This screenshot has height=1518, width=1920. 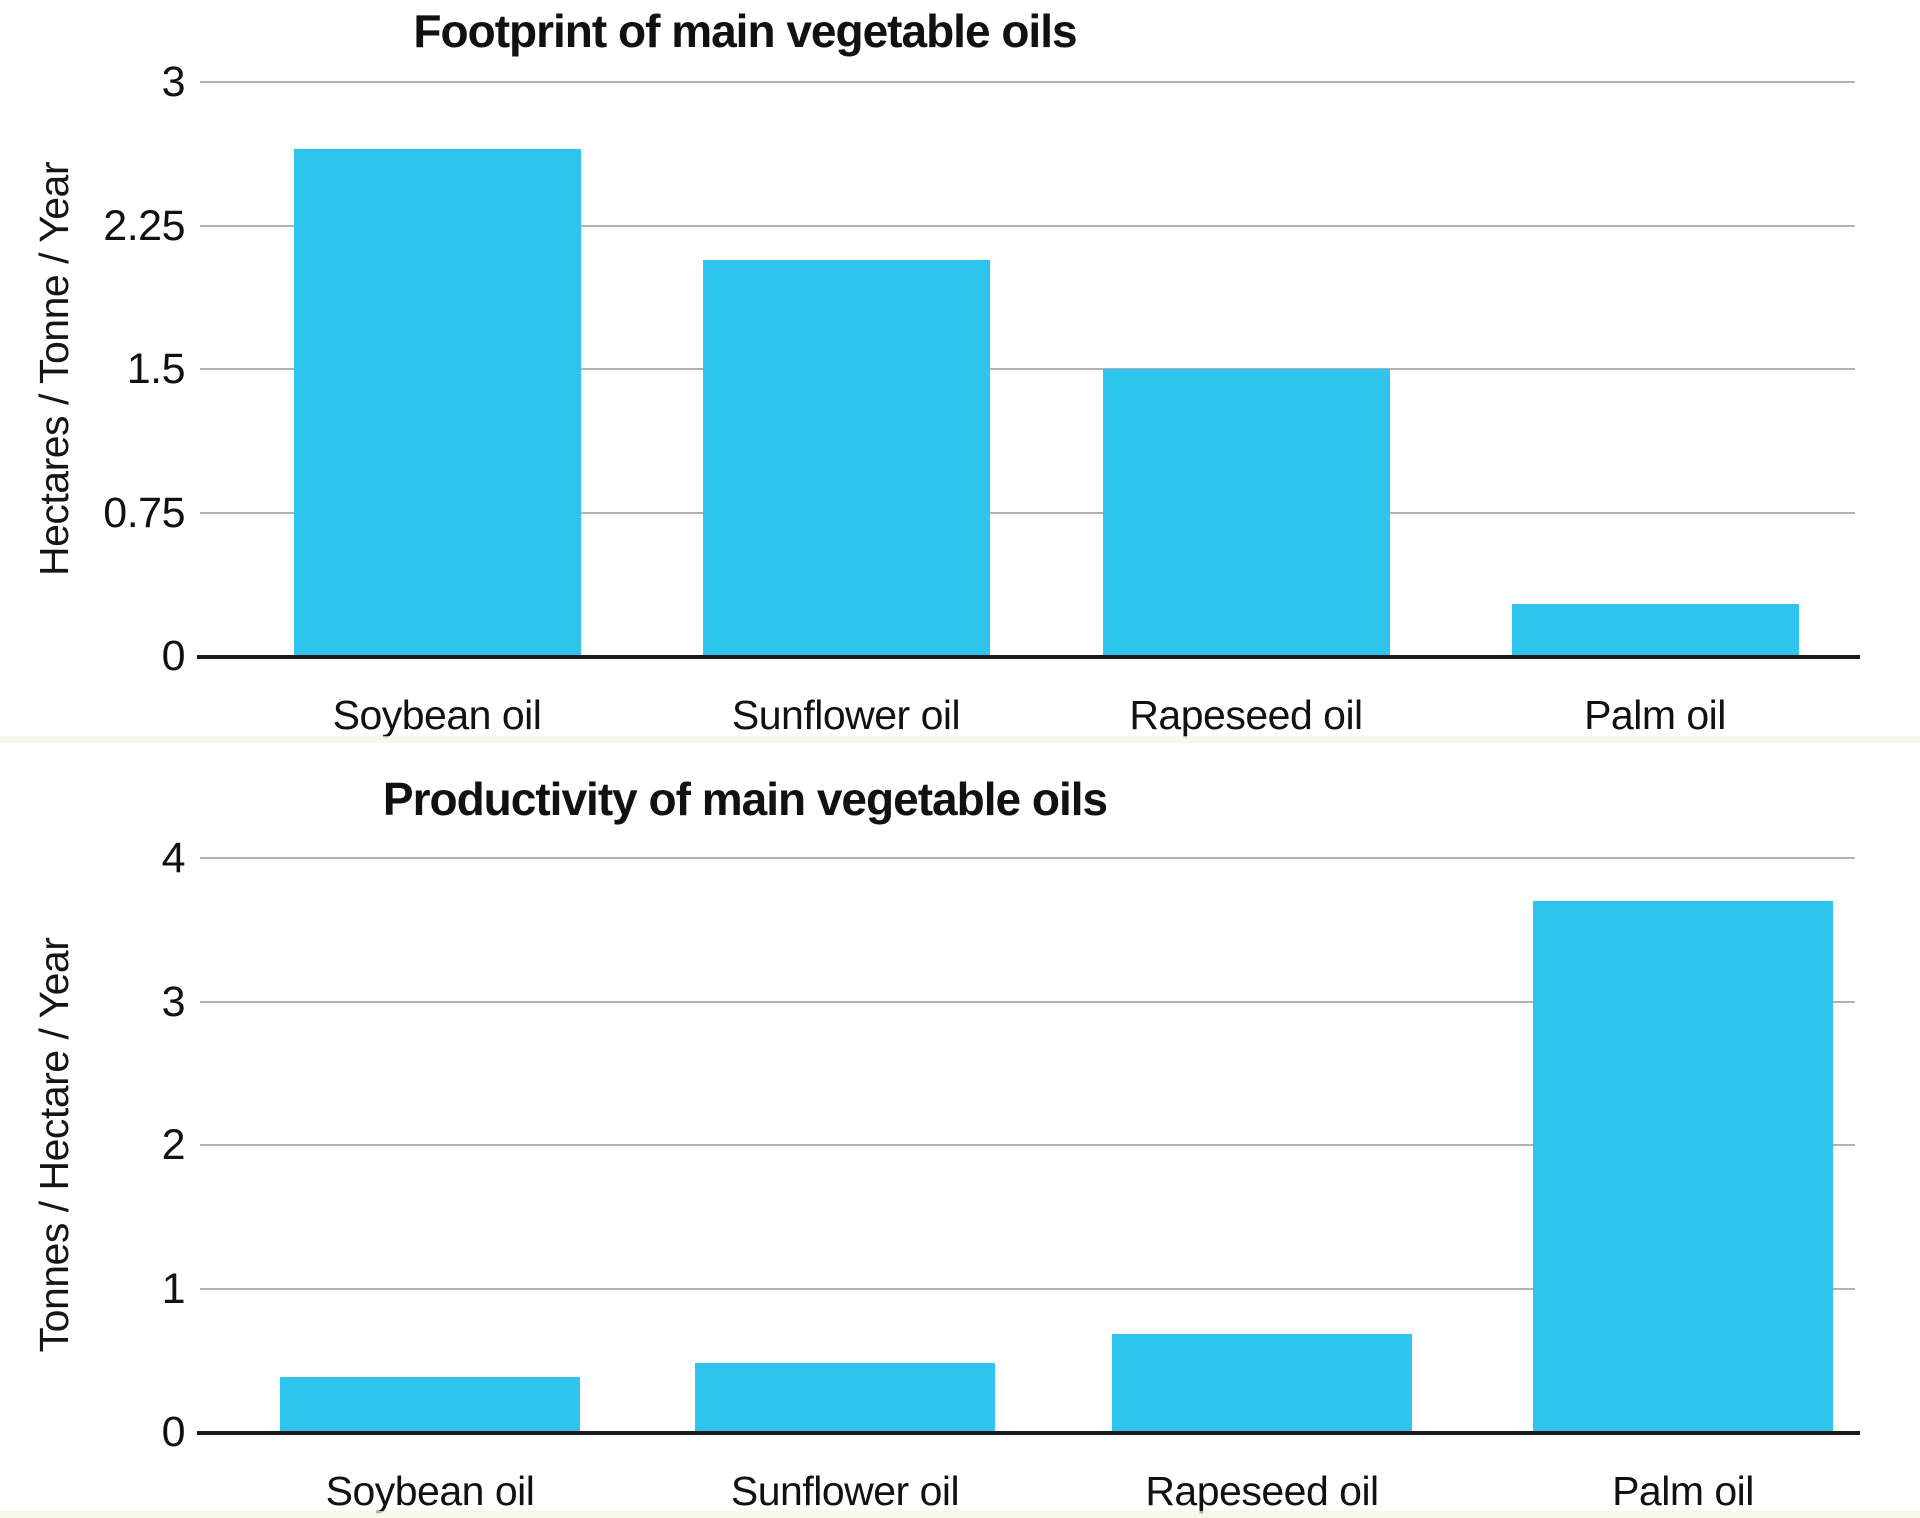 What do you see at coordinates (144, 512) in the screenshot?
I see `y-tick-label-0.75: 0.75` at bounding box center [144, 512].